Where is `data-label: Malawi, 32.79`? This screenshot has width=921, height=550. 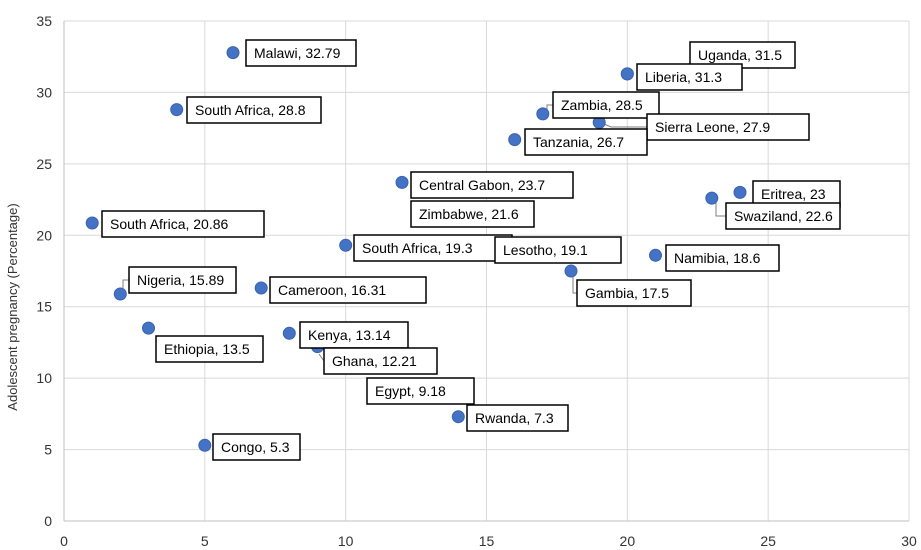
data-label: Malawi, 32.79 is located at coordinates (297, 53).